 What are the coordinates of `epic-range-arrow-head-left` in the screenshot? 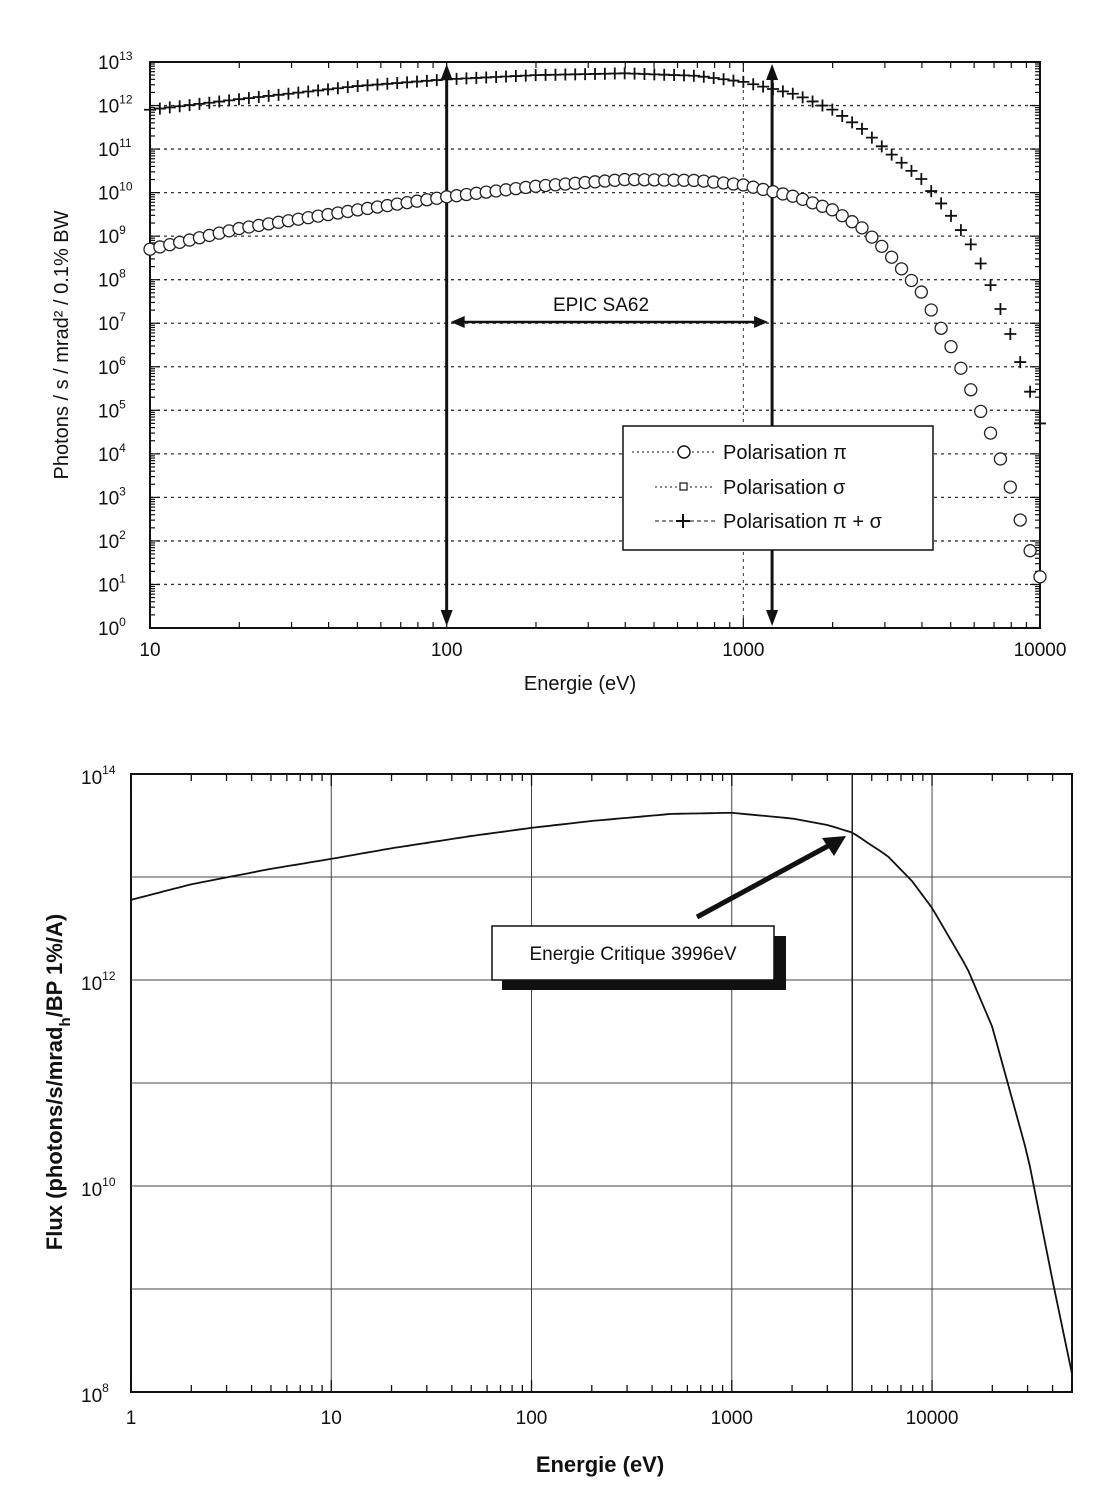 It's located at (457, 322).